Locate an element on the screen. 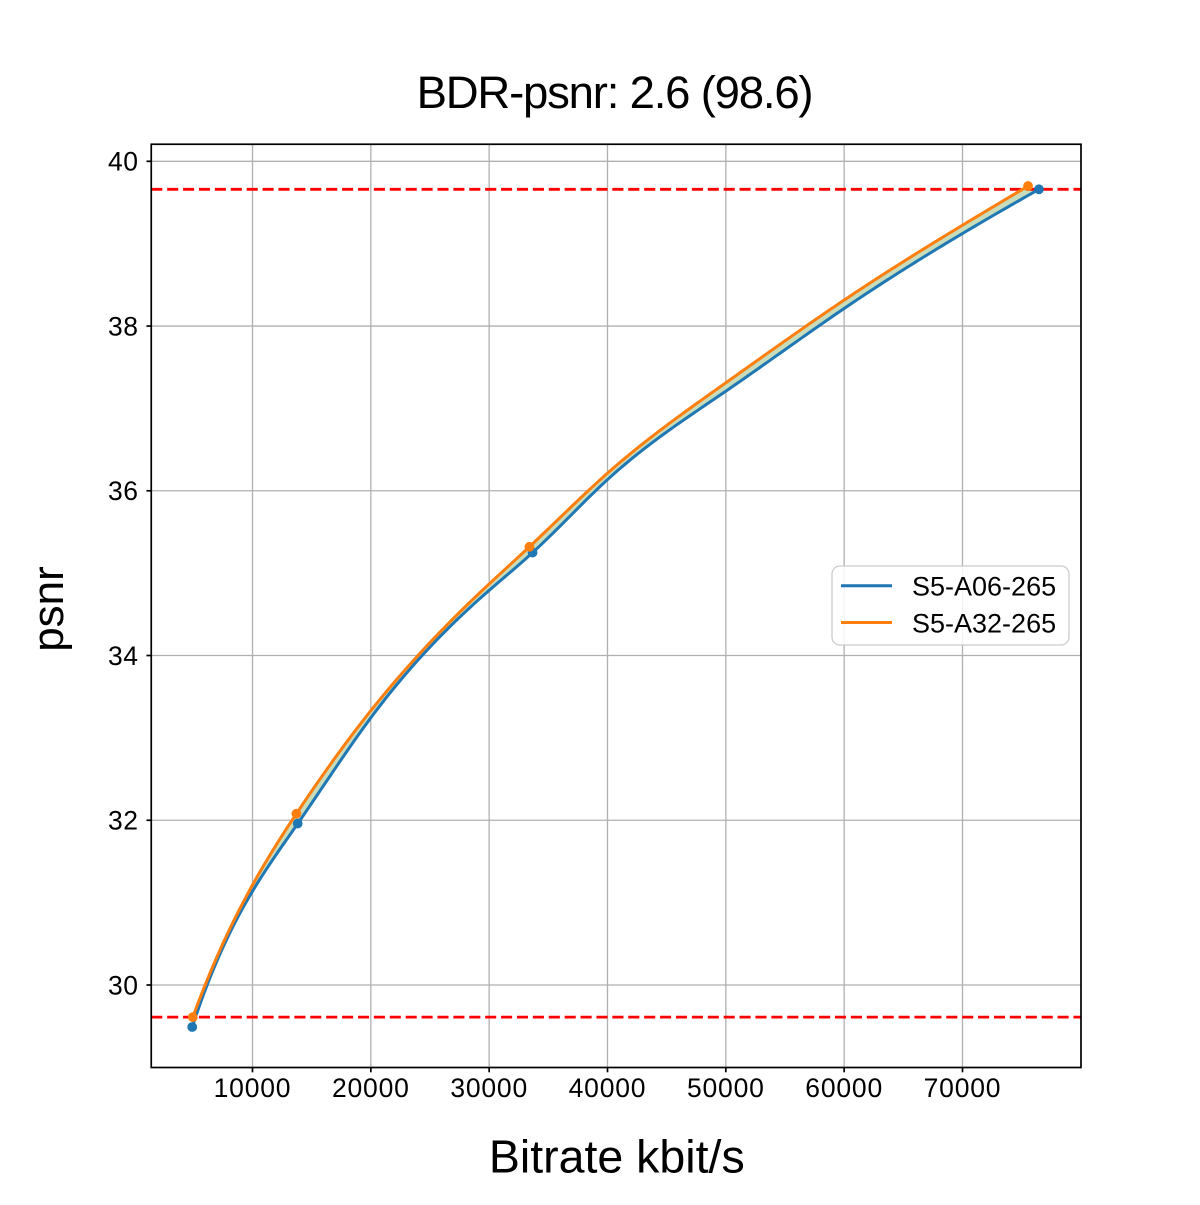  svg-text: S5-A32-265 is located at coordinates (984, 623).